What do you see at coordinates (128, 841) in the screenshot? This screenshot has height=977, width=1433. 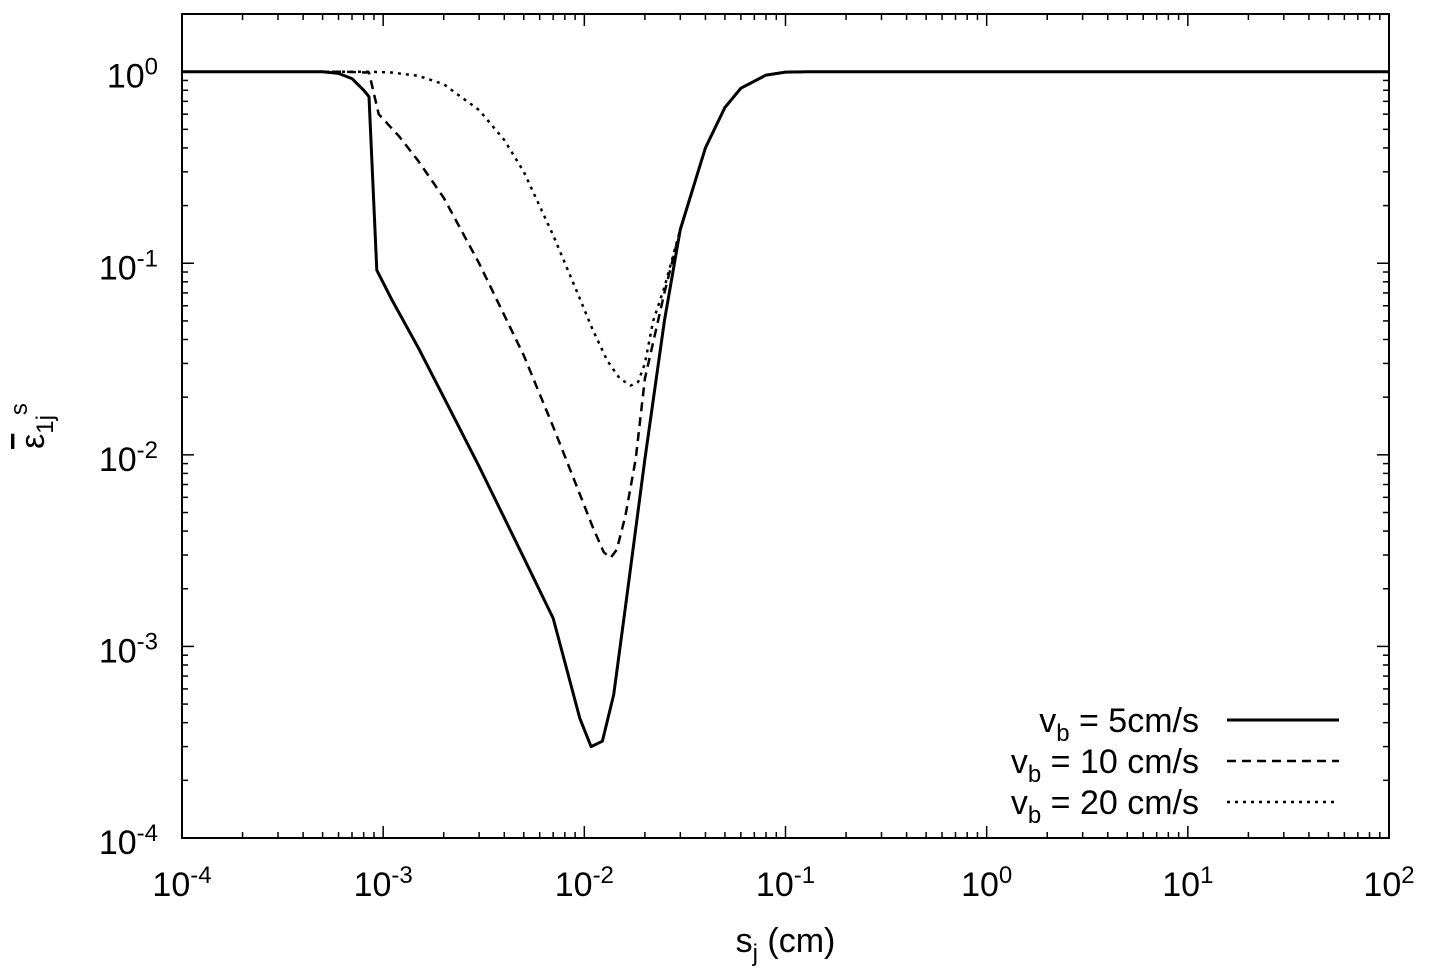 I see `y-tick-label: 10⁻⁴` at bounding box center [128, 841].